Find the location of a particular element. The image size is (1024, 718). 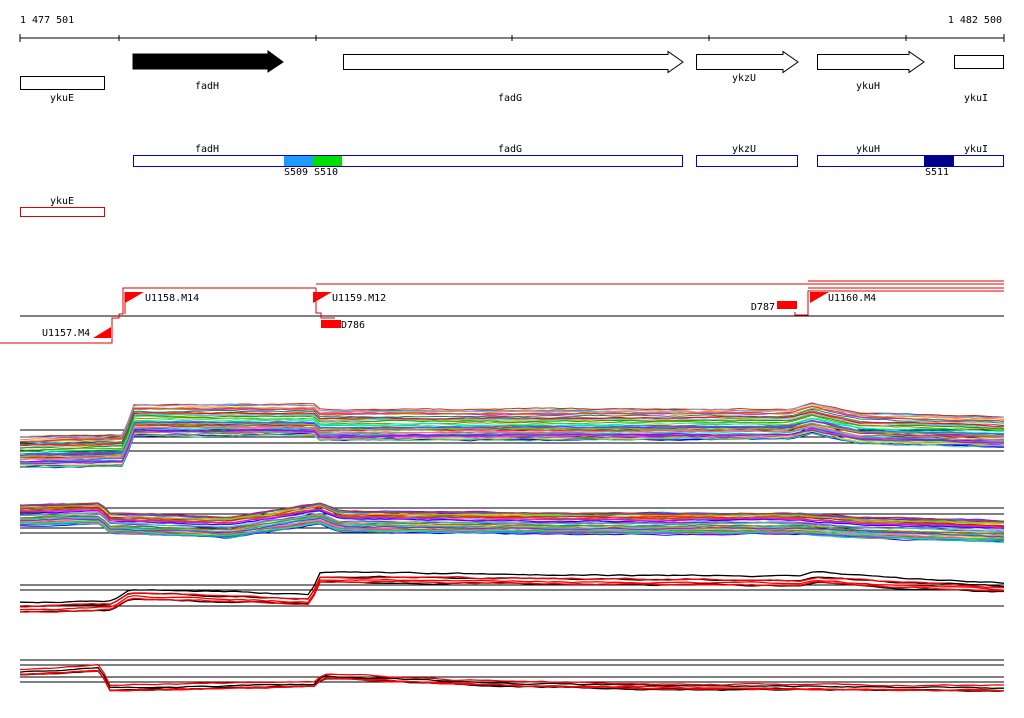

gene-label-fadH: fadH is located at coordinates (207, 86).